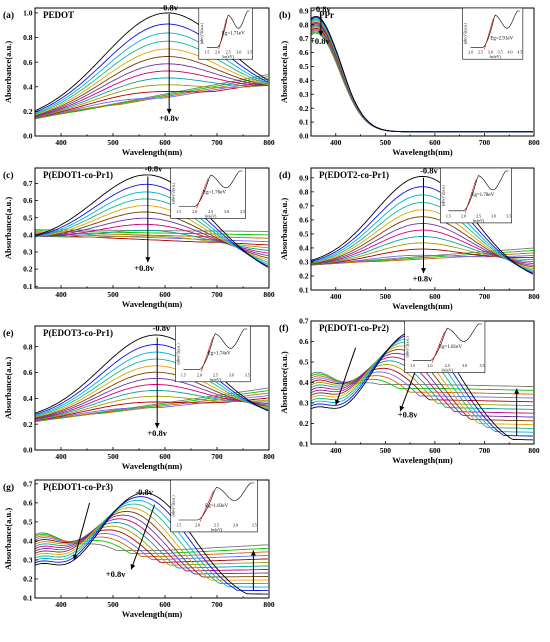 The image size is (550, 642). I want to click on panel-title: PEDOT, so click(58, 15).